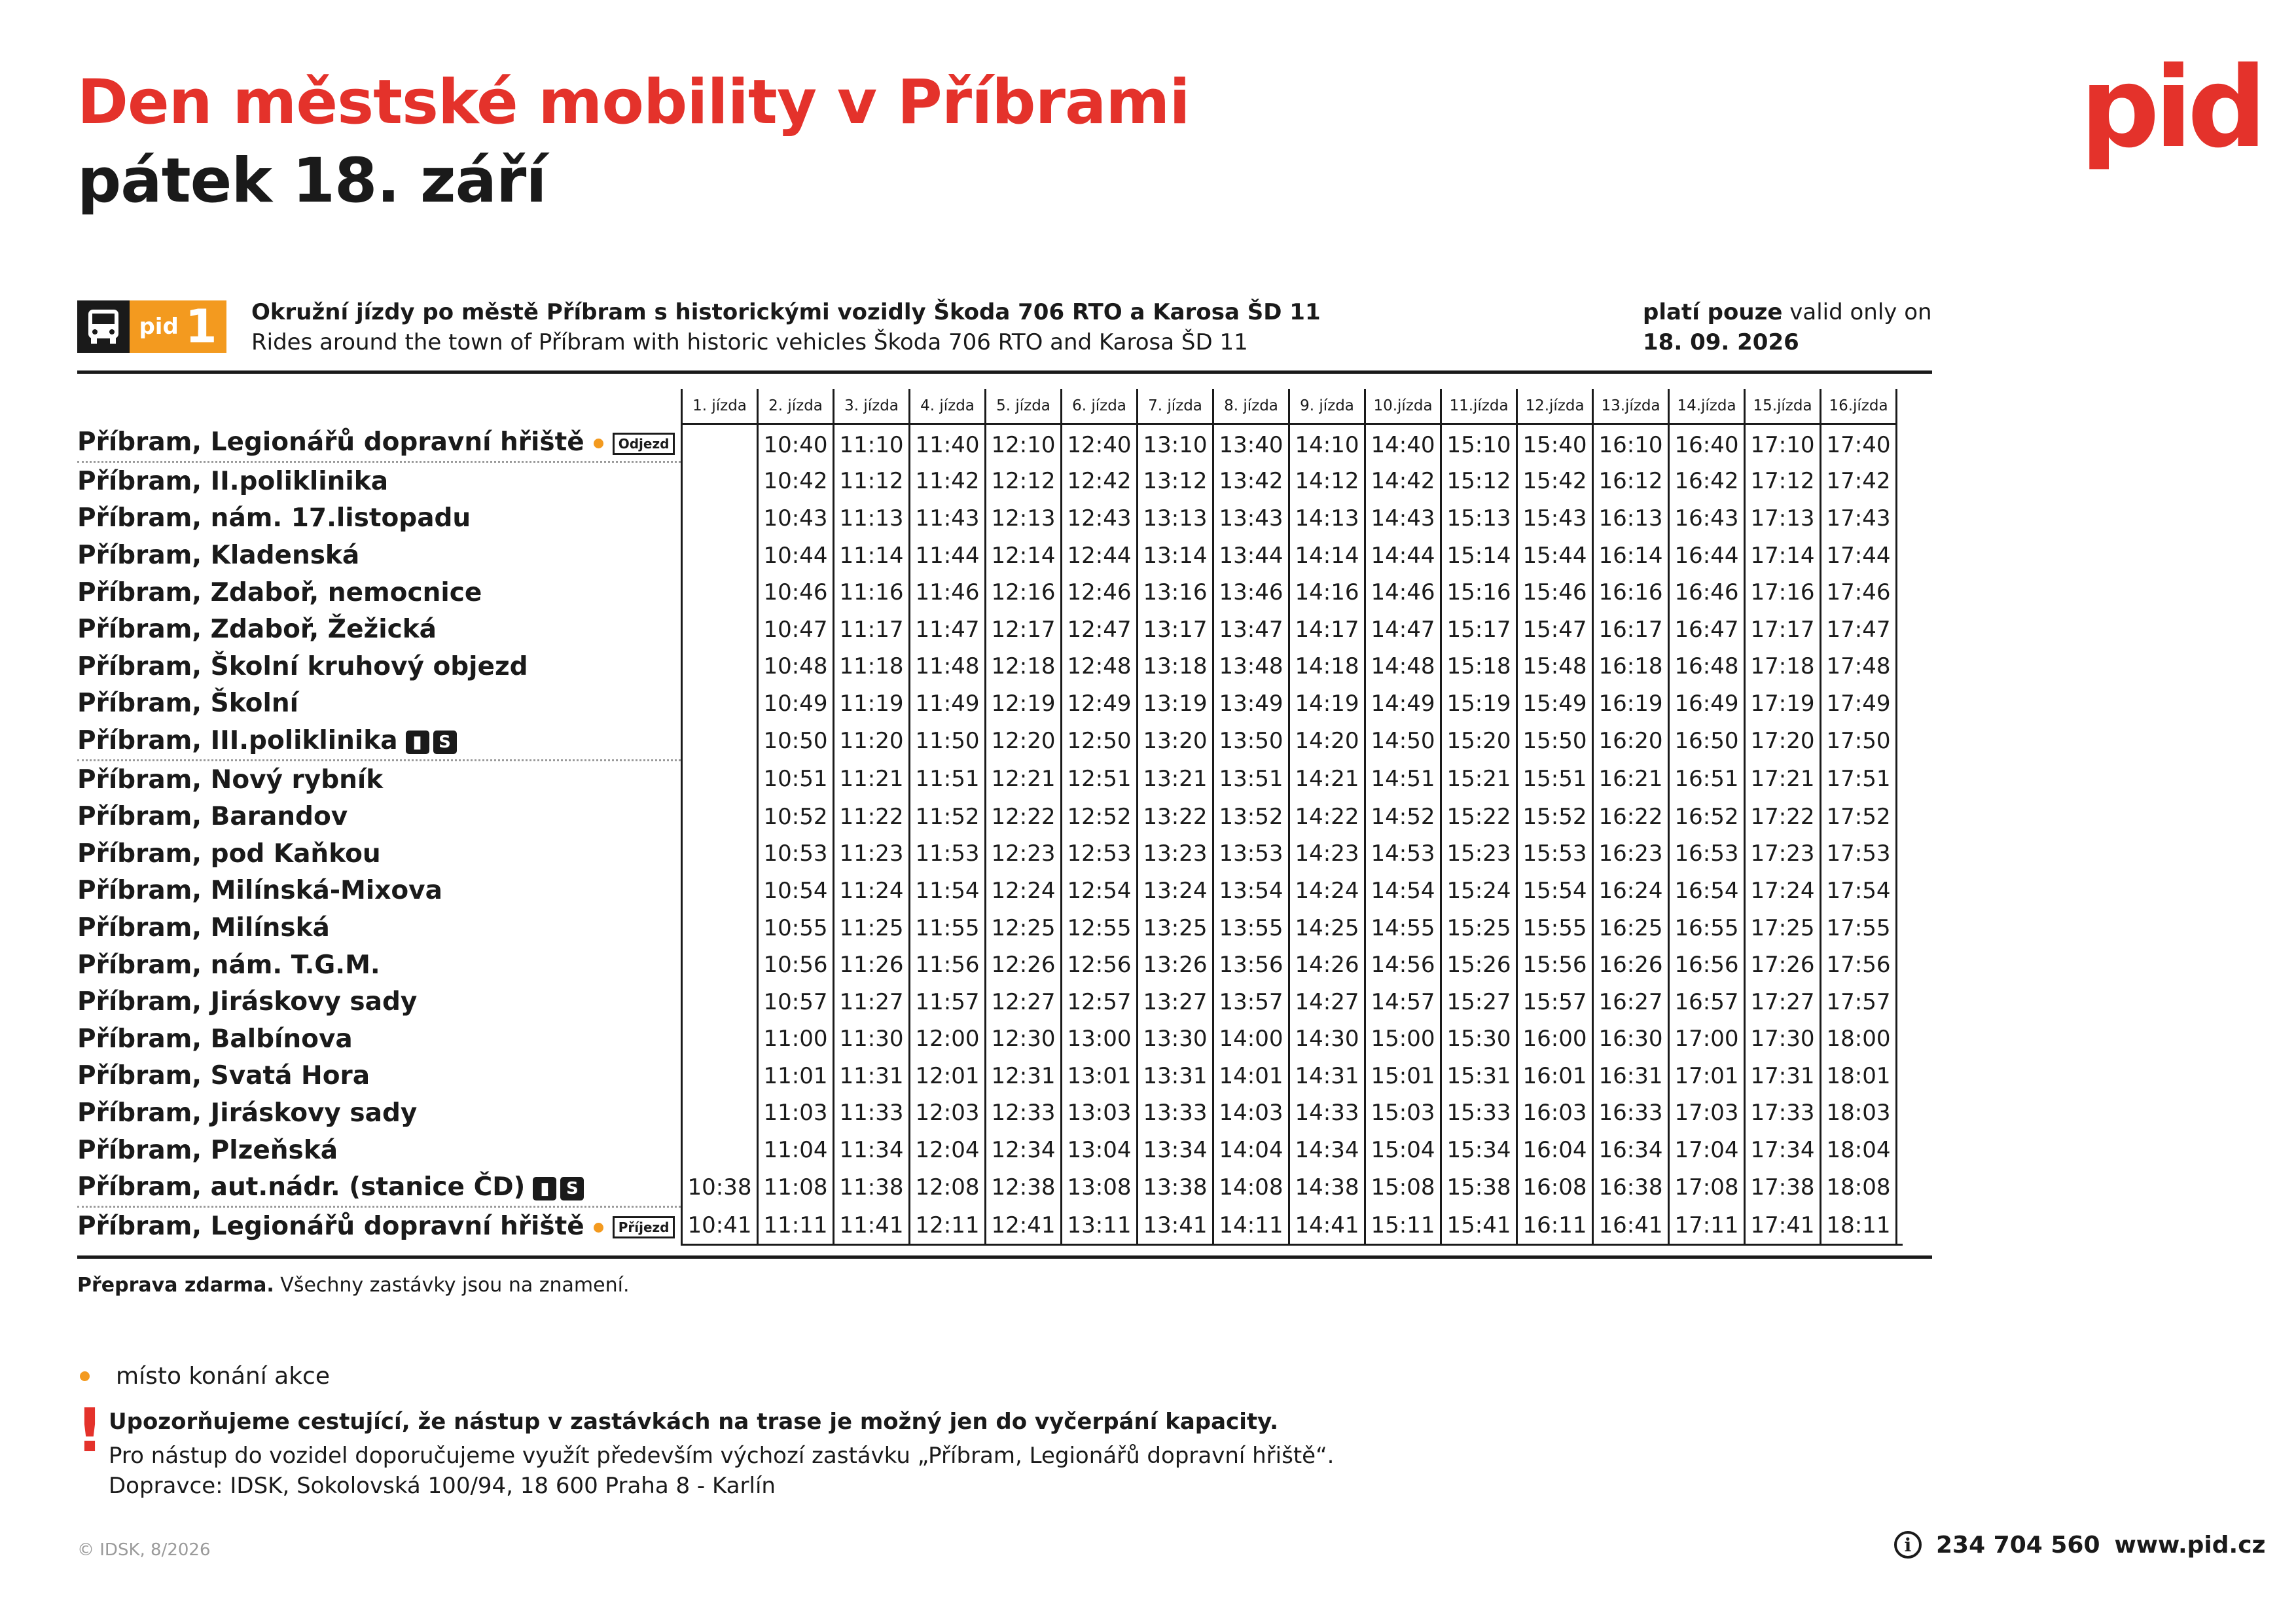 This screenshot has height=1624, width=2296. What do you see at coordinates (1554, 1113) in the screenshot?
I see `time-cell: 16:03` at bounding box center [1554, 1113].